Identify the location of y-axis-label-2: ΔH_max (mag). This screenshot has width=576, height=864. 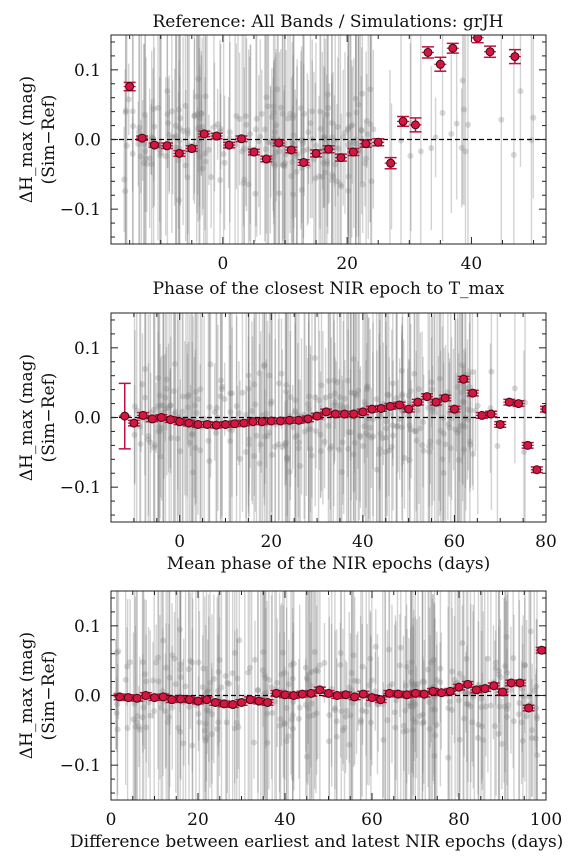
(27, 417).